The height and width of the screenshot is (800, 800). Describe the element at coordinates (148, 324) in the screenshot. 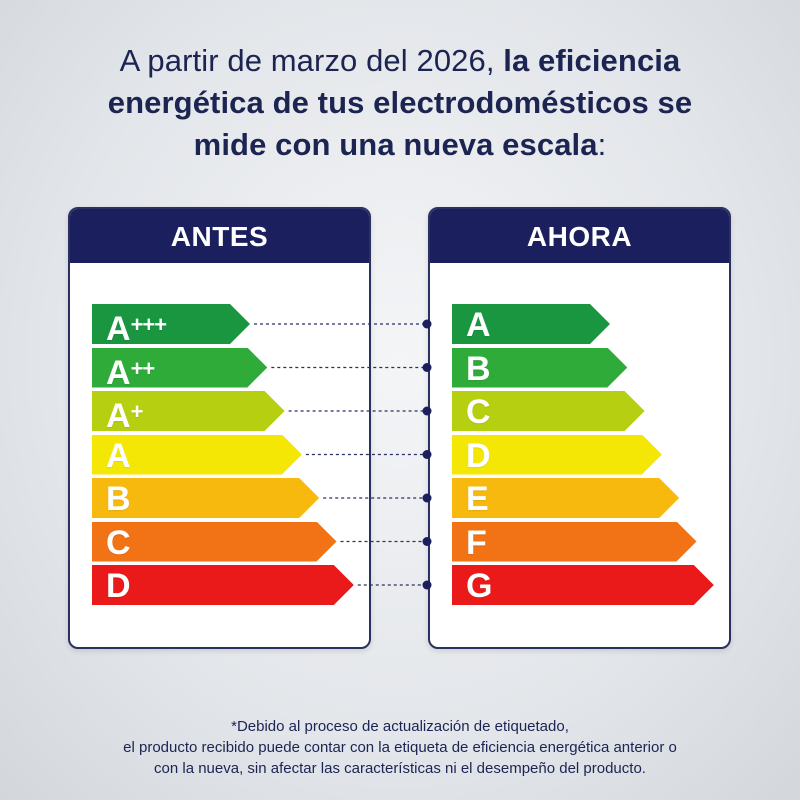

I see `before-class-plus: +++` at that location.